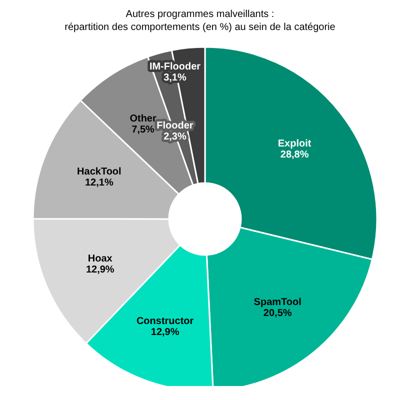 This screenshot has height=400, width=400. What do you see at coordinates (143, 118) in the screenshot?
I see `slice-label: Other` at bounding box center [143, 118].